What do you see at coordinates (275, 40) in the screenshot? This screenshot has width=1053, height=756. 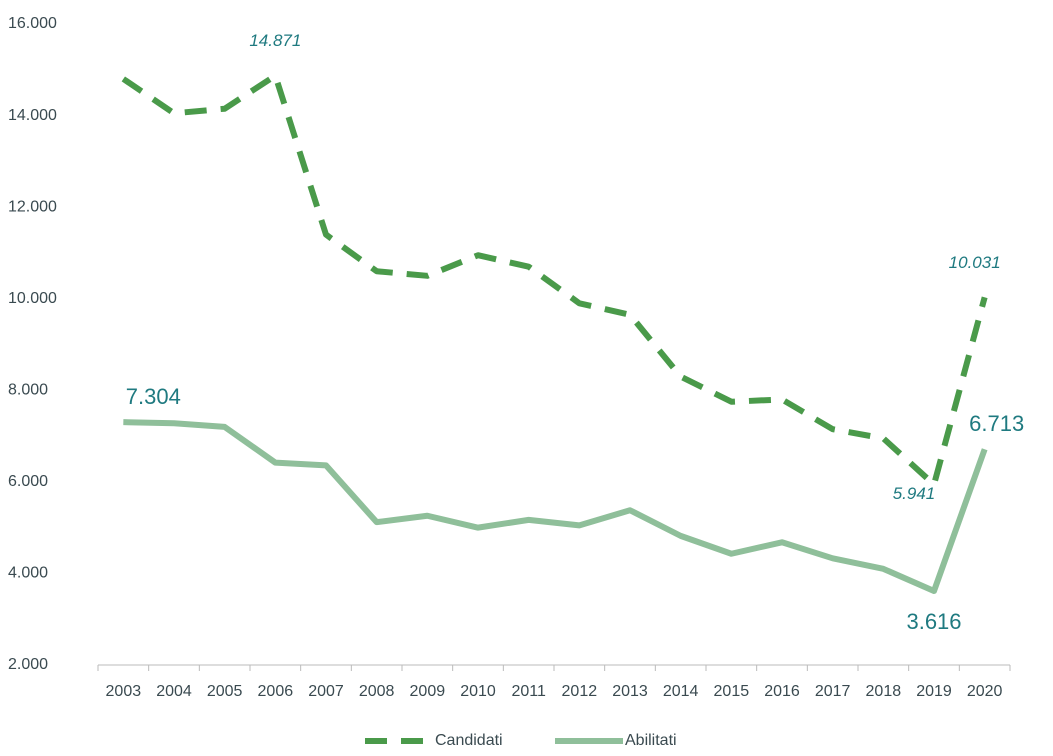 I see `data-label: 14.871` at bounding box center [275, 40].